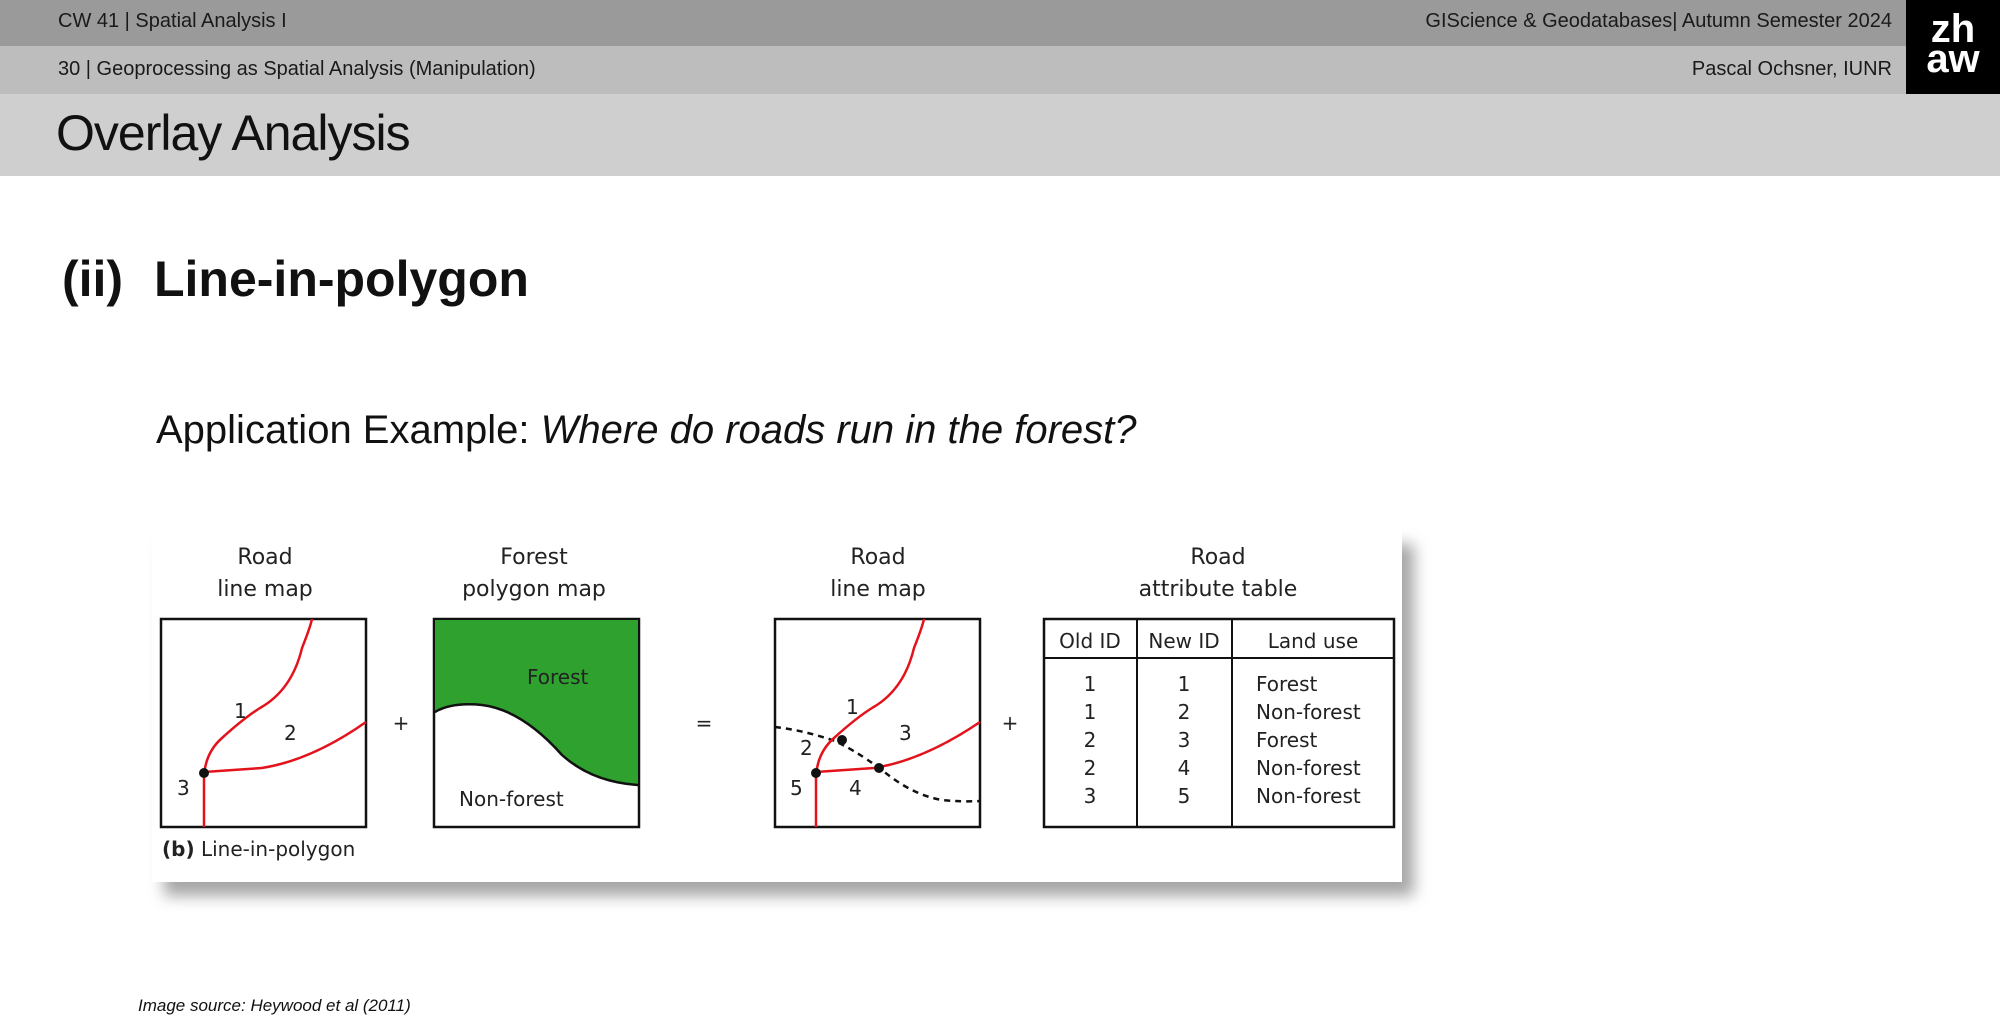 The image size is (2000, 1019). Describe the element at coordinates (1183, 641) in the screenshot. I see `table-header-new-id: New ID` at that location.